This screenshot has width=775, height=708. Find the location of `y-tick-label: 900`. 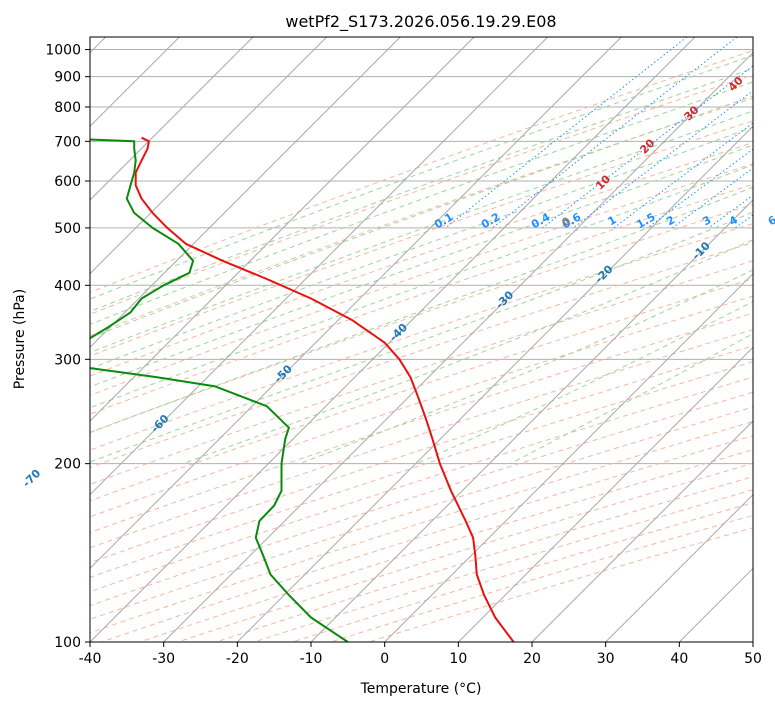

y-tick-label: 900 is located at coordinates (67, 78).